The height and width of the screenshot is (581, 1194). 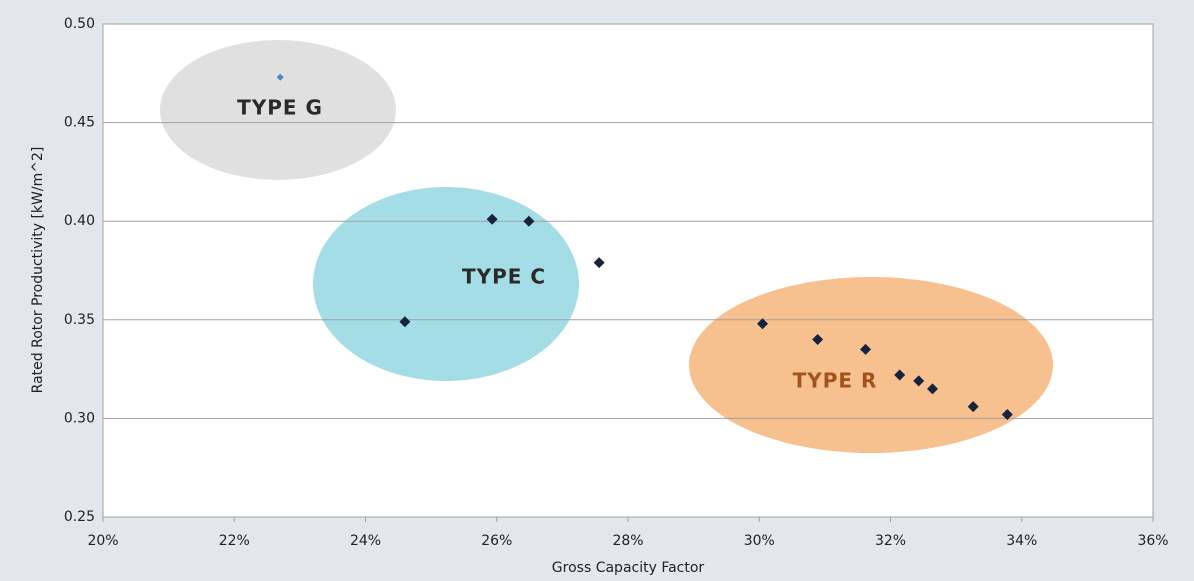 What do you see at coordinates (79, 517) in the screenshot?
I see `y-tick-label: 0.25` at bounding box center [79, 517].